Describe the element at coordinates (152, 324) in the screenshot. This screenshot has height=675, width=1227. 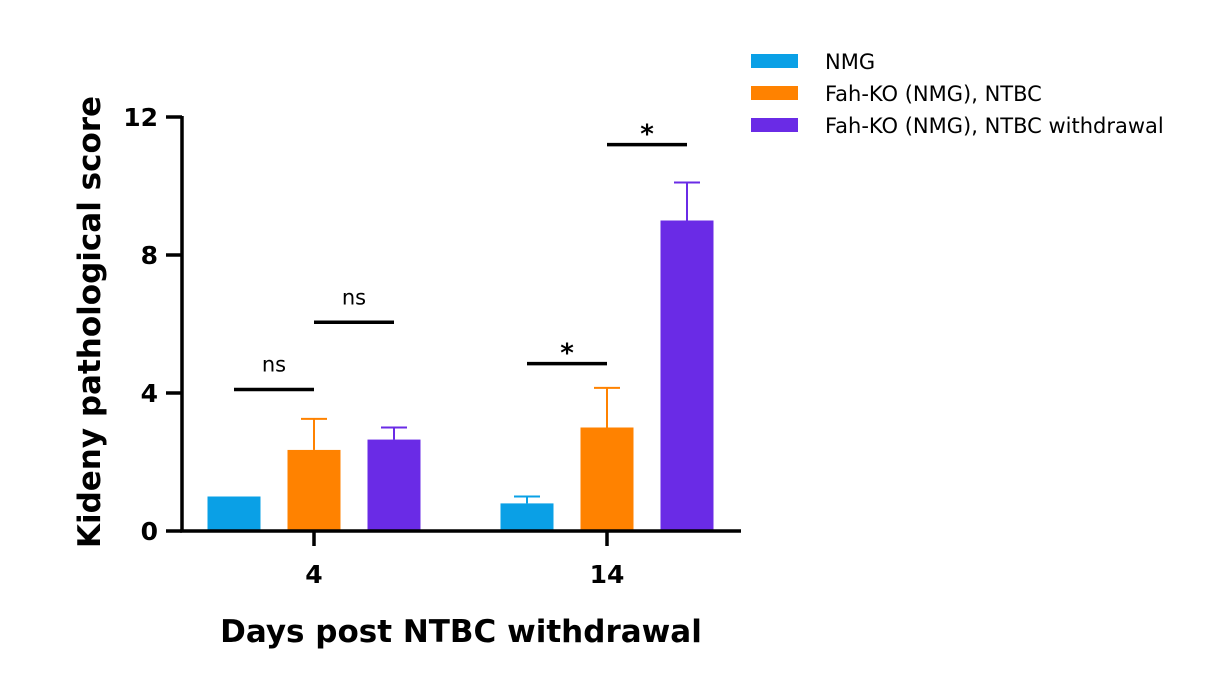
I see `y-ticks-layer: 0 4 8 12` at that location.